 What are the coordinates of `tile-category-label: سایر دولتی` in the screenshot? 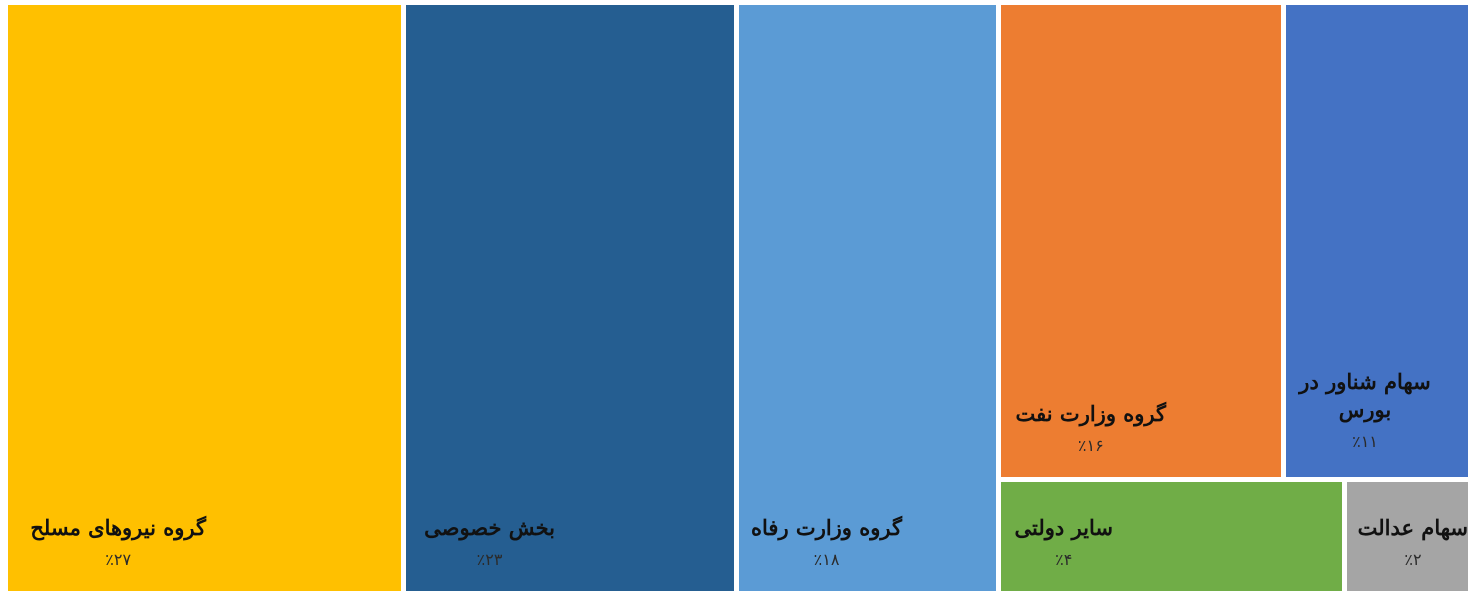 It's located at (1063, 527).